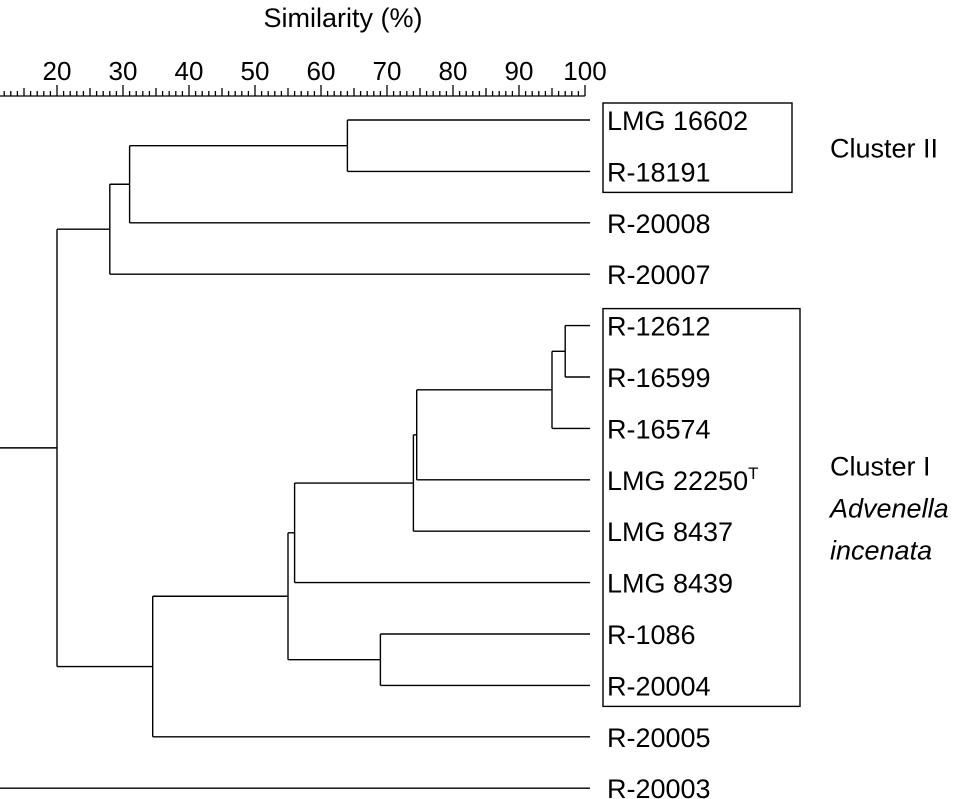 This screenshot has width=971, height=799. I want to click on axis-tick-label: 60, so click(321, 71).